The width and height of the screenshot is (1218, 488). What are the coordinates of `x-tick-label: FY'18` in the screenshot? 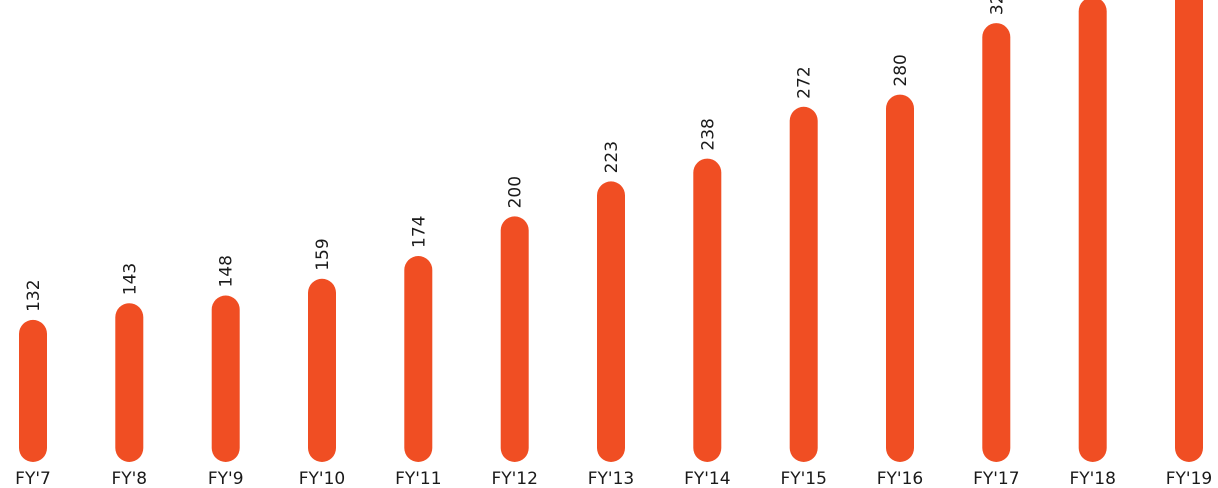 It's located at (1092, 478).